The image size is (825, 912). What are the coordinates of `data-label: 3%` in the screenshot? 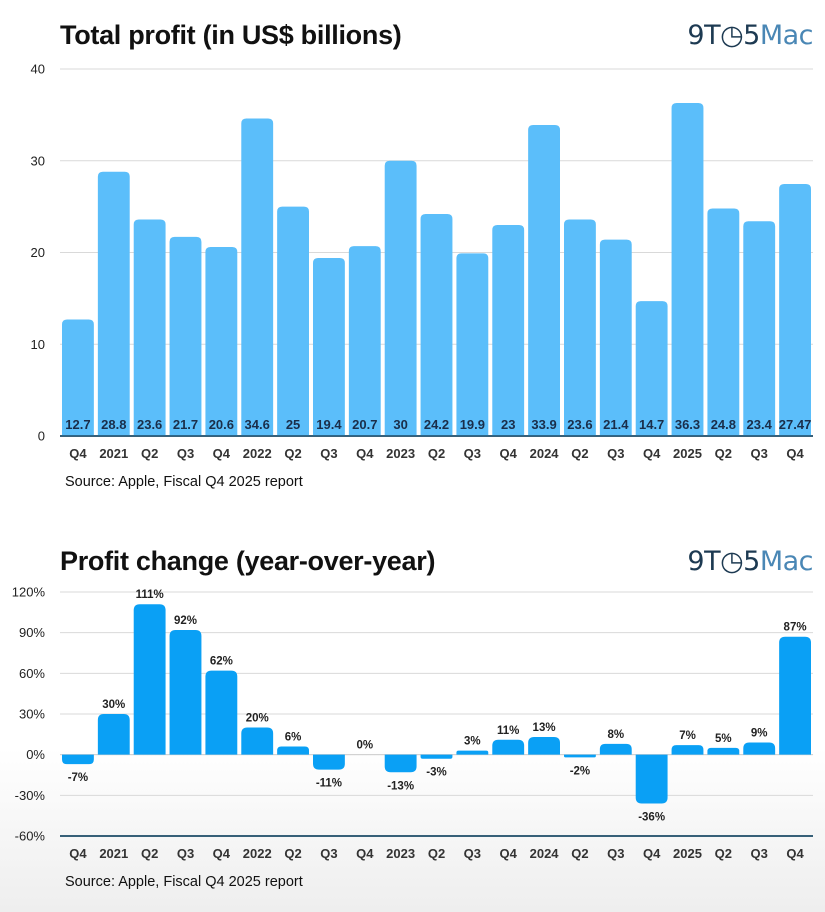 It's located at (472, 742).